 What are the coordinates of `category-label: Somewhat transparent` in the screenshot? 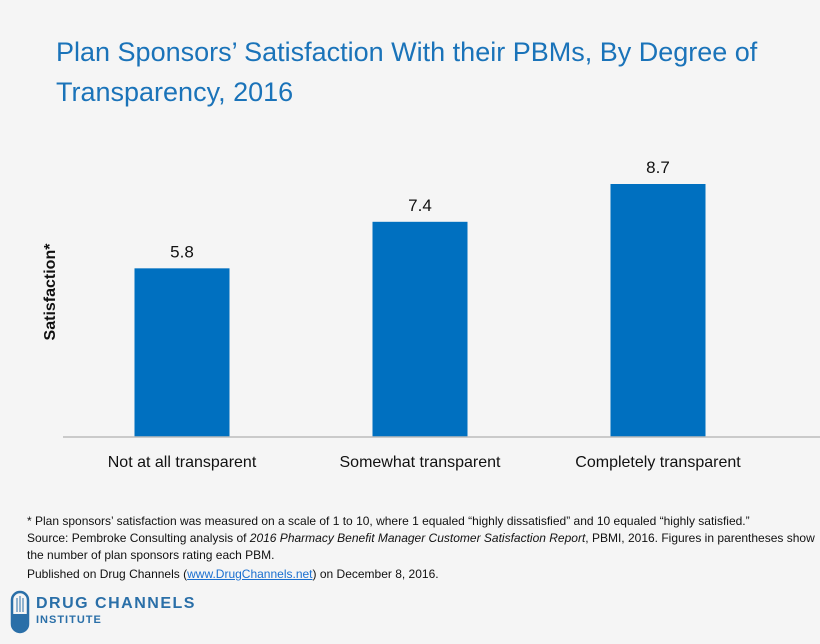 It's located at (421, 462).